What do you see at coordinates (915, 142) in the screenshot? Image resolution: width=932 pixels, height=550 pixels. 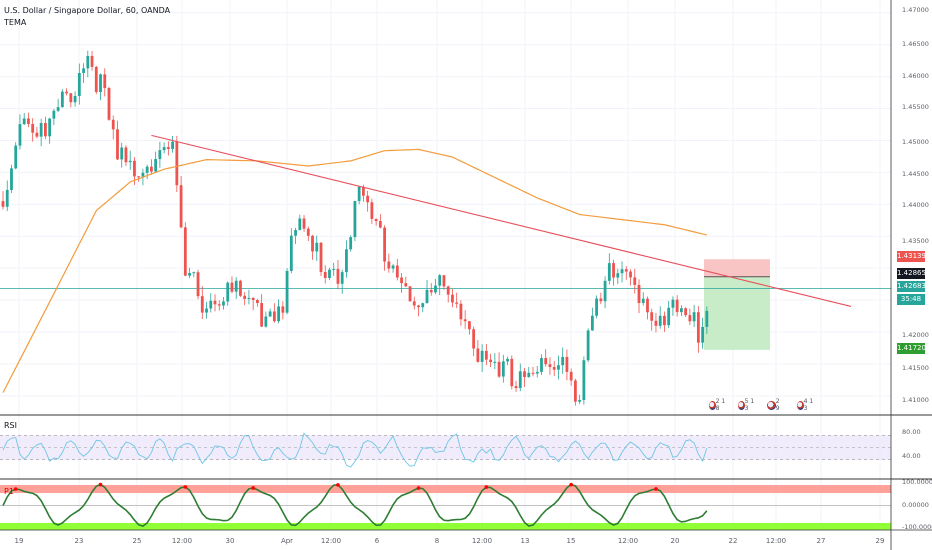 I see `price-tick: 1.45000` at bounding box center [915, 142].